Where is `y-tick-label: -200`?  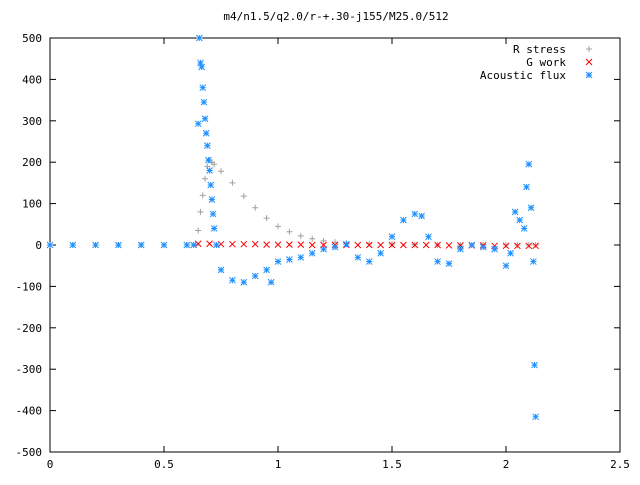 y-tick-label: -200 is located at coordinates (29, 328).